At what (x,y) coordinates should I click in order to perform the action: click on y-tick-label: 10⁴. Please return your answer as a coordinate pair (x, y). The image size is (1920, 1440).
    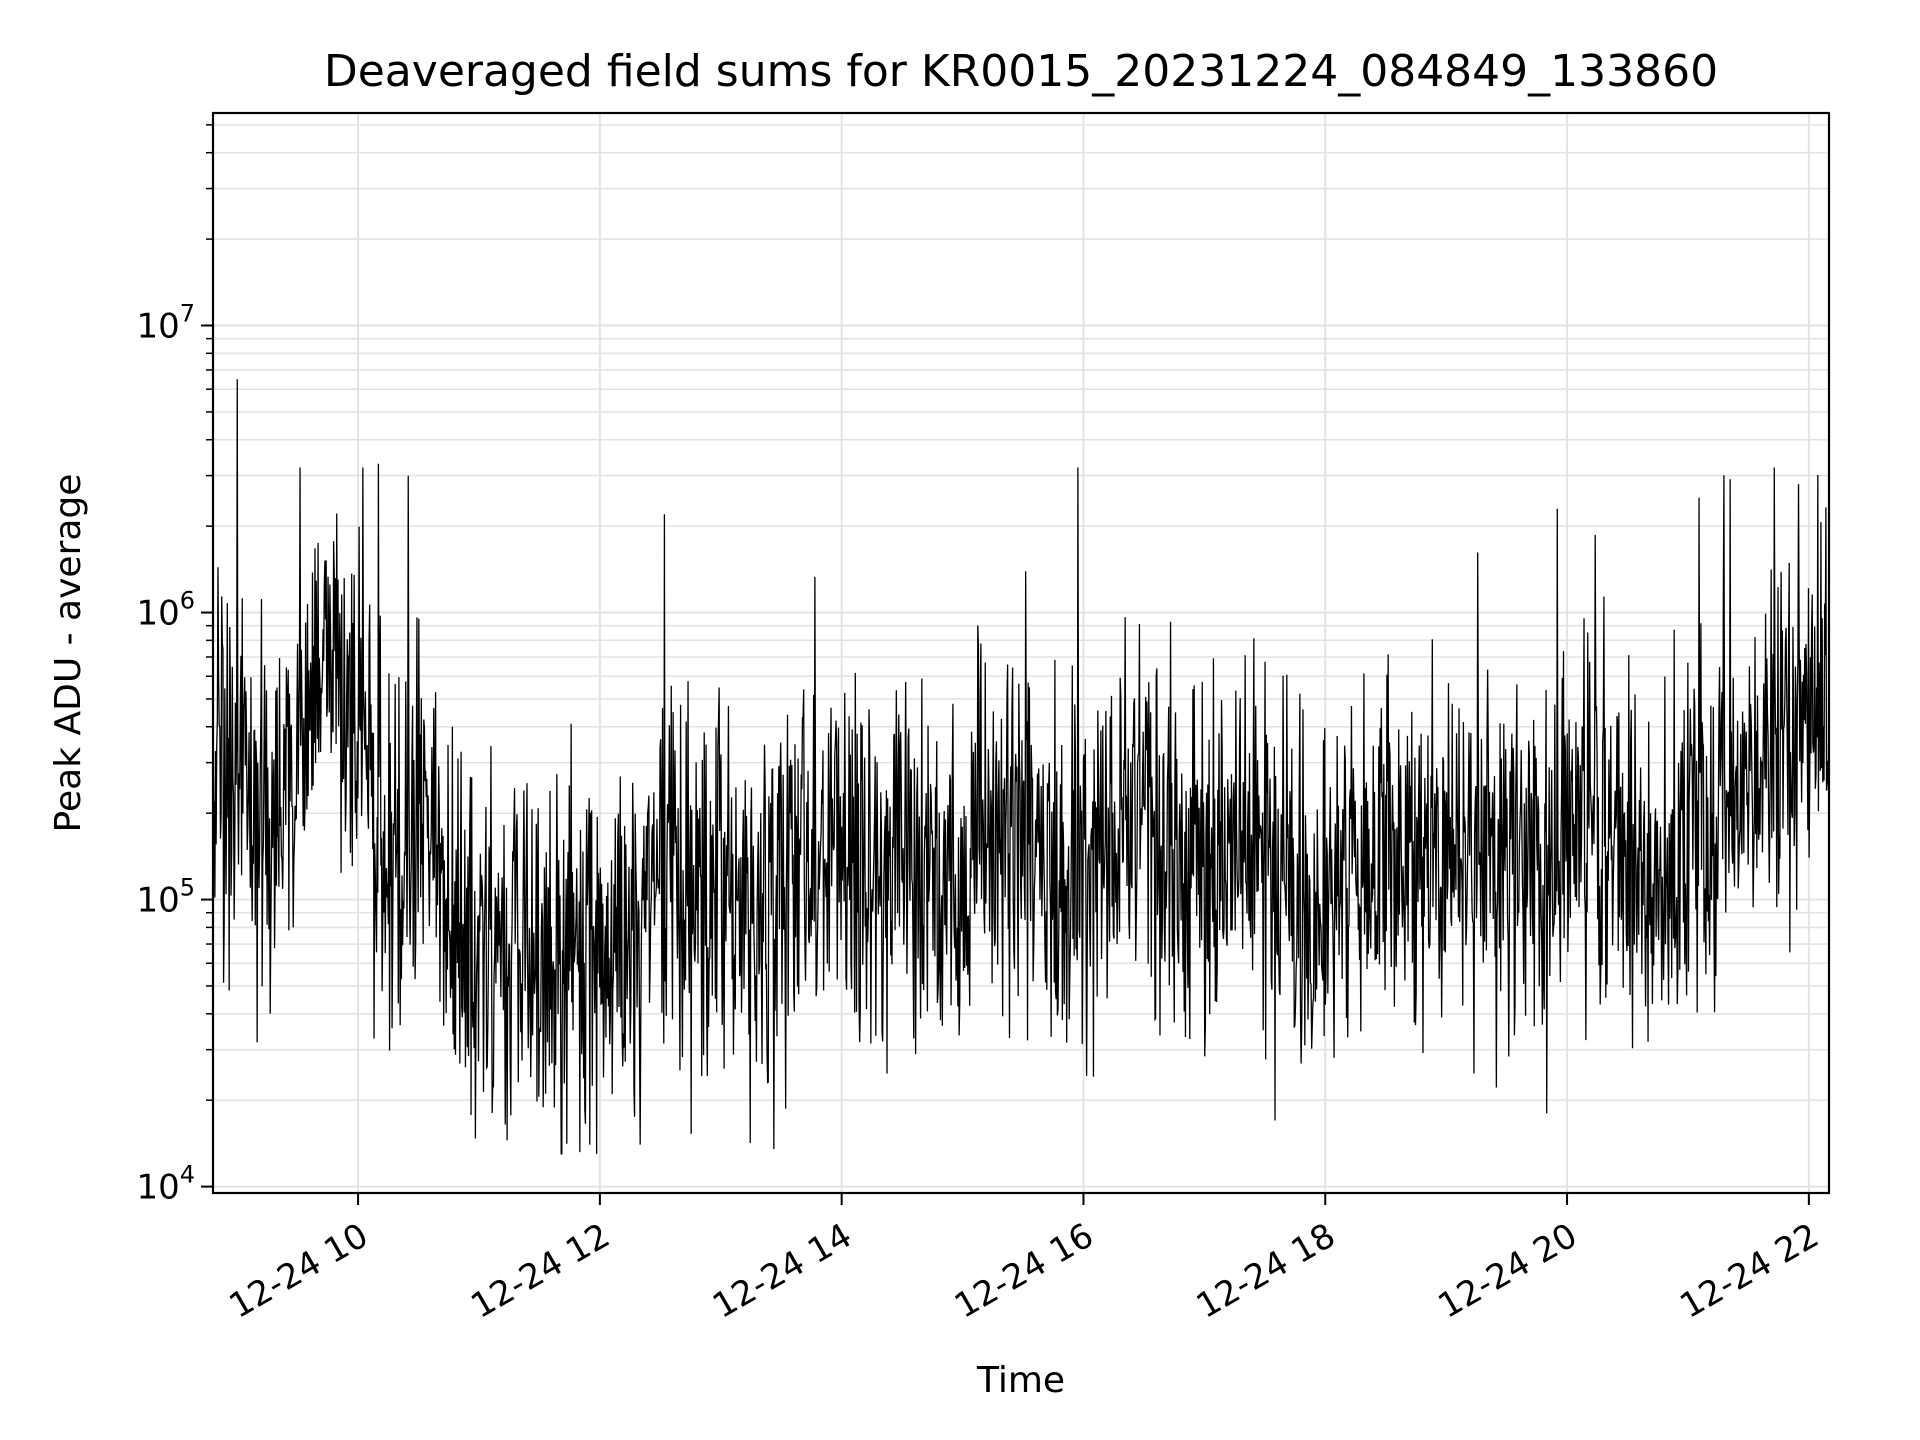
    Looking at the image, I should click on (165, 1184).